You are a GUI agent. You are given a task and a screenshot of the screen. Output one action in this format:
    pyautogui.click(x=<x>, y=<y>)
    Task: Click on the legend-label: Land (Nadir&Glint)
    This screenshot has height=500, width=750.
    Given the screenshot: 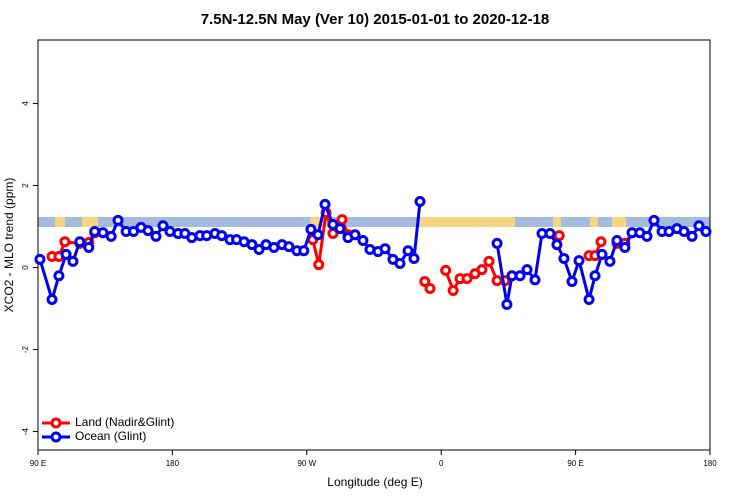 What is the action you would take?
    pyautogui.click(x=124, y=422)
    